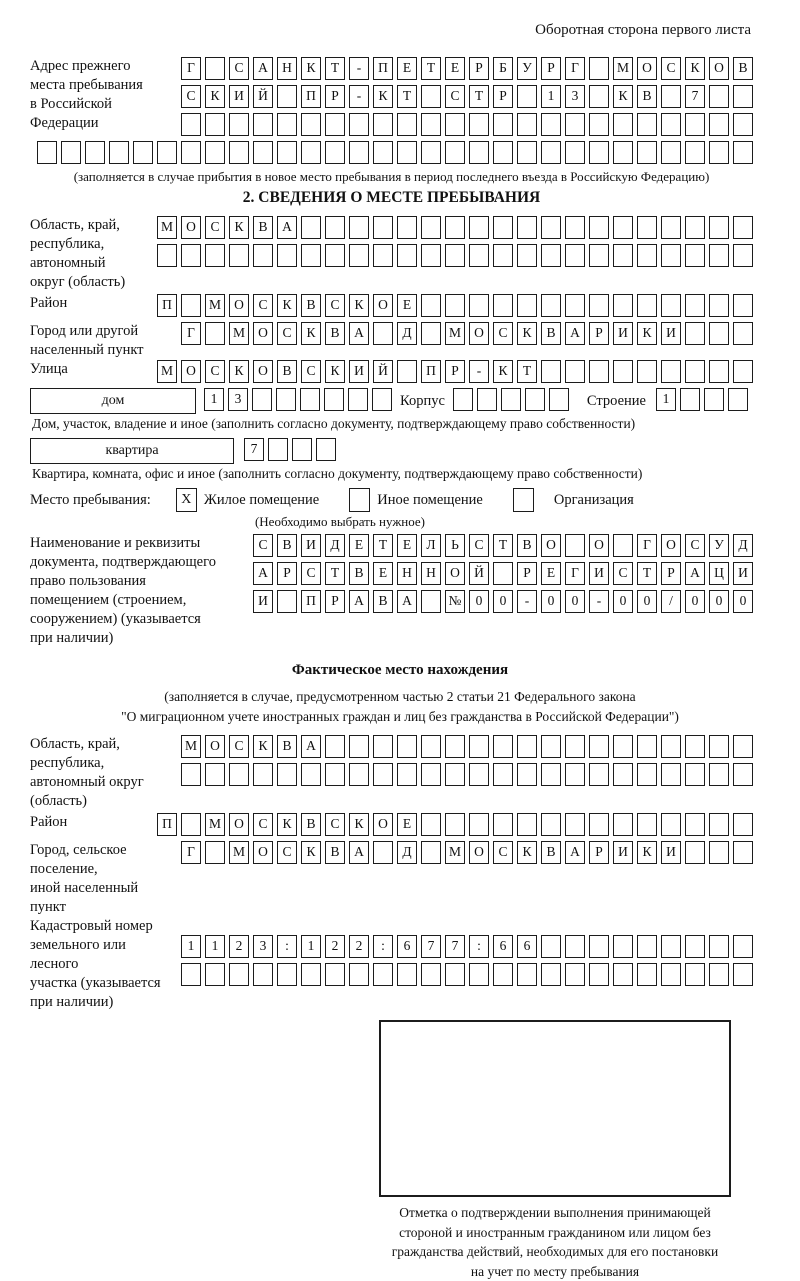 The image size is (800, 1281). I want to click on char-cell: Ь, so click(455, 545).